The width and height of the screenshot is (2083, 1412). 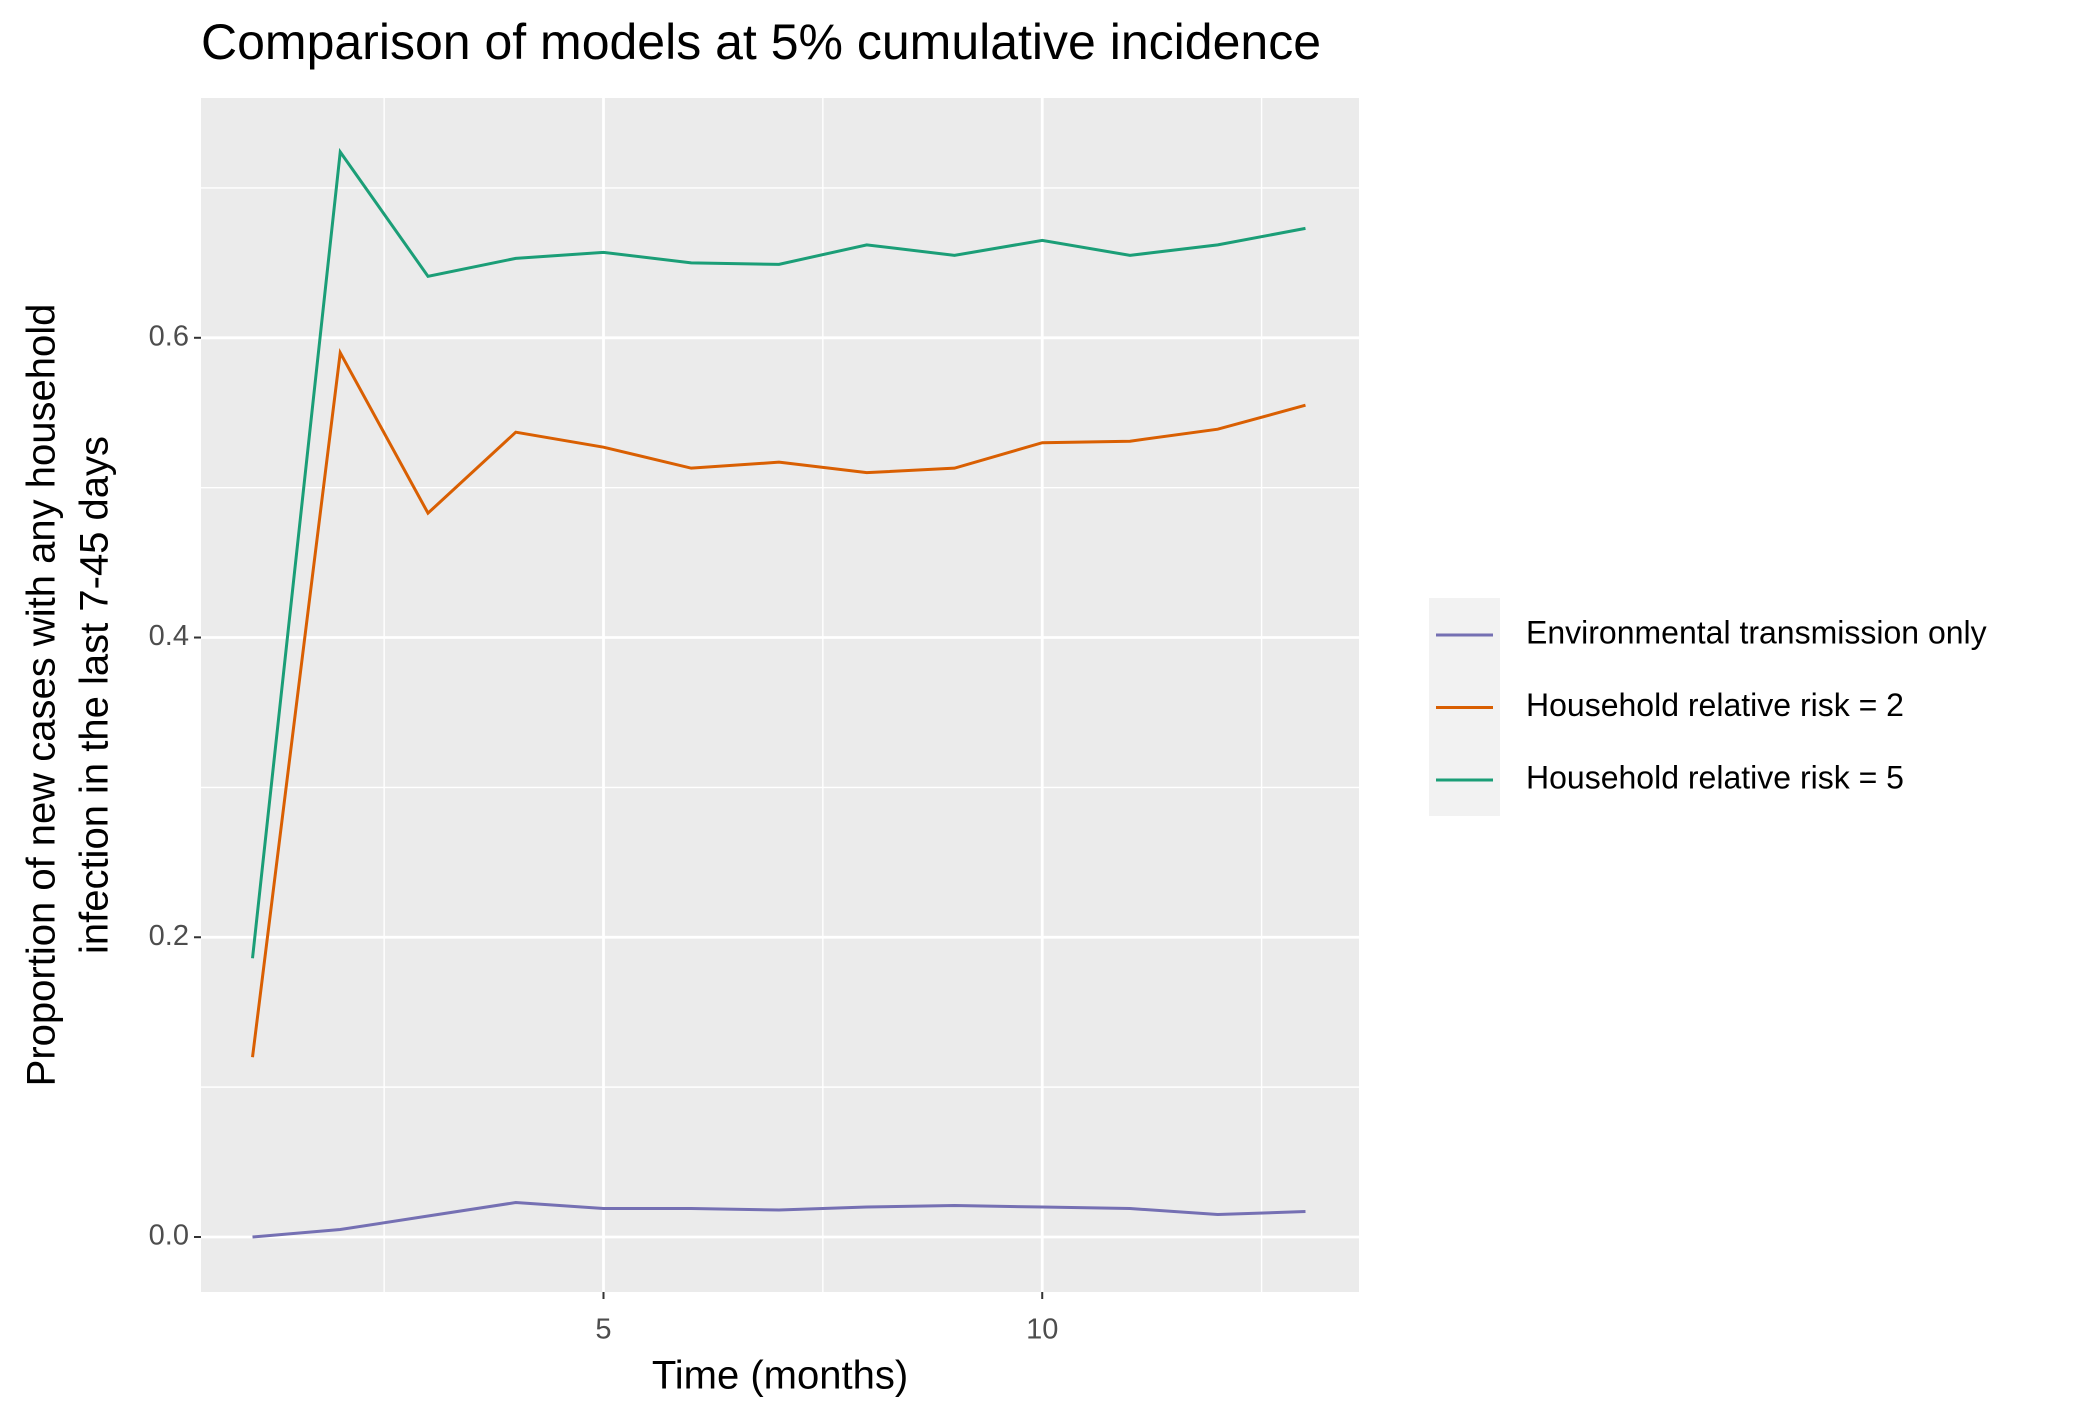 What do you see at coordinates (169, 336) in the screenshot?
I see `y-tick-label: 0.6` at bounding box center [169, 336].